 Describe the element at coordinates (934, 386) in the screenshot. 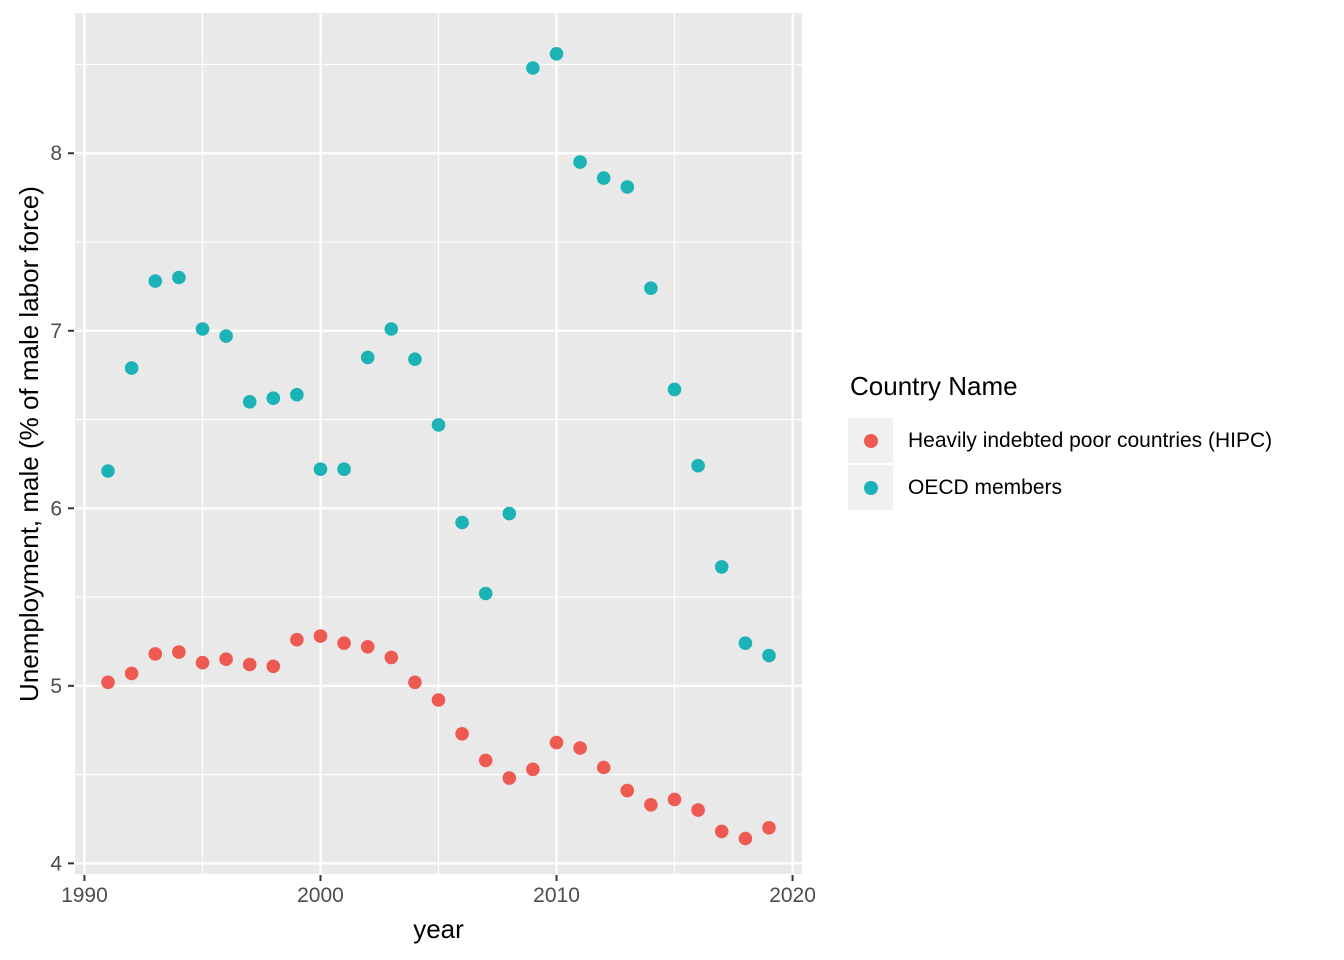

I see `legend-title: Country Name` at that location.